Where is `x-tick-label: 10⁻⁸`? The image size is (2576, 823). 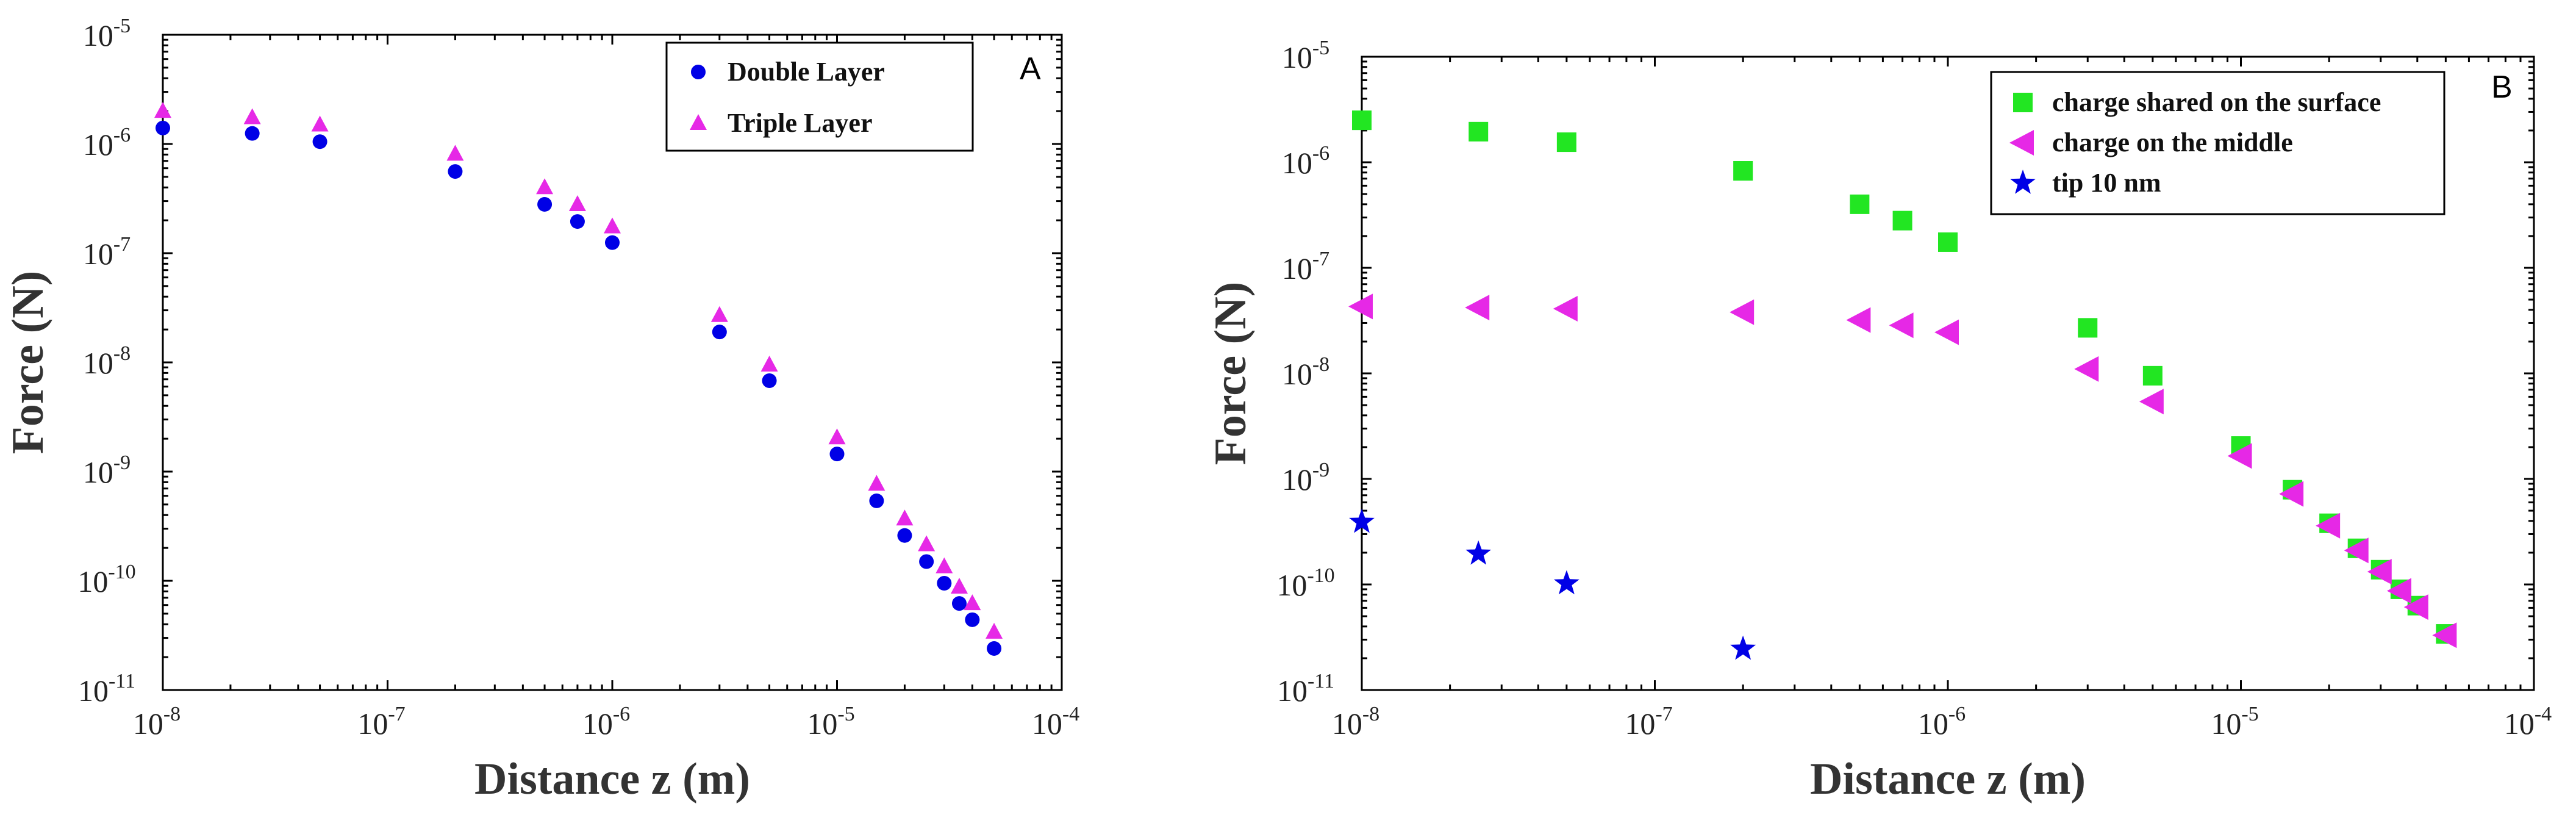 x-tick-label: 10⁻⁸ is located at coordinates (1355, 722).